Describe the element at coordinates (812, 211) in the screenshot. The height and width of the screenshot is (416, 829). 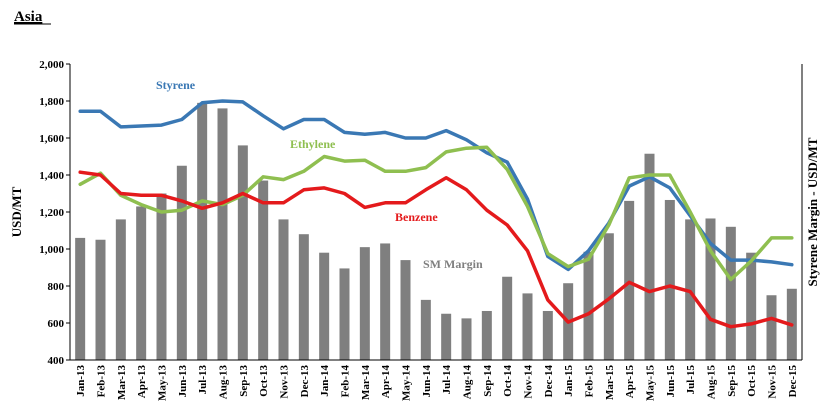
I see `secondary-y-axis-title: Styrene Margin - USD/MT` at that location.